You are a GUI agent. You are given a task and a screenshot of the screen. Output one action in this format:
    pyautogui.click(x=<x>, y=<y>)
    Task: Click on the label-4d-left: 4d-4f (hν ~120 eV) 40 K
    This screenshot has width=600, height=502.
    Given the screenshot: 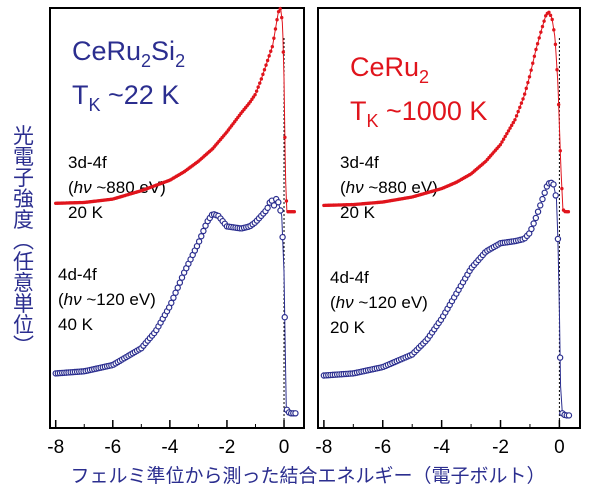 What is the action you would take?
    pyautogui.click(x=107, y=299)
    